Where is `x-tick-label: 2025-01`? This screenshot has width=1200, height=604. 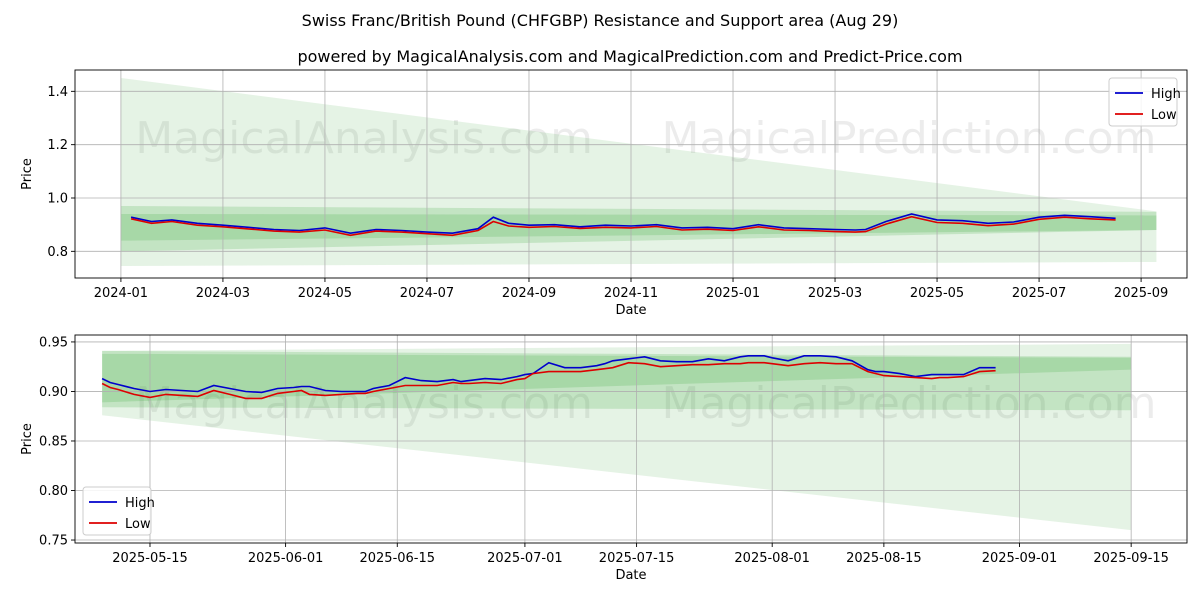
x-tick-label: 2025-01 is located at coordinates (733, 293).